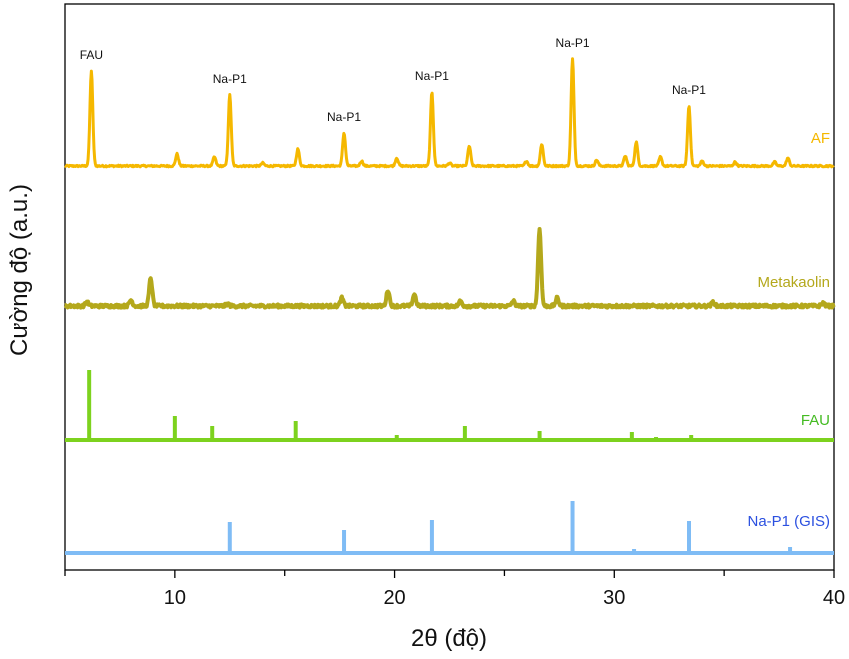 This screenshot has height=659, width=849. I want to click on x-tick-label-10: 10, so click(175, 598).